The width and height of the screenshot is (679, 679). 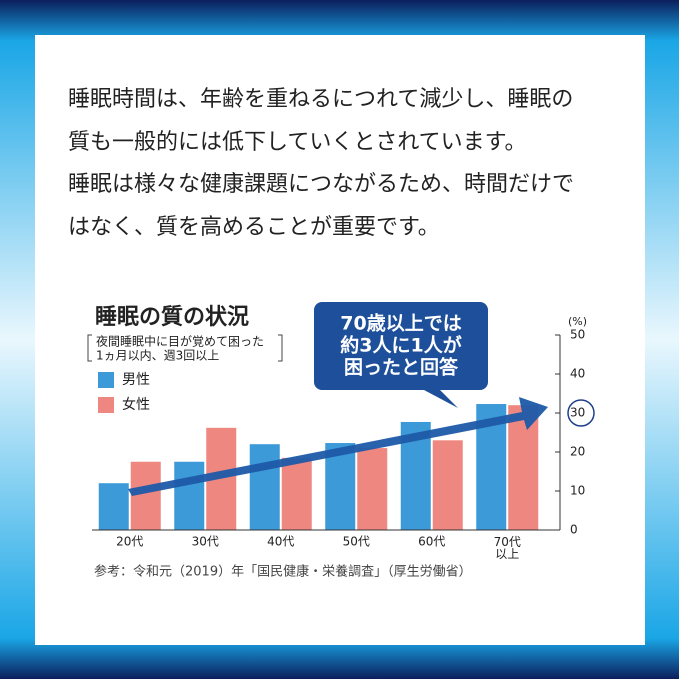 What do you see at coordinates (205, 542) in the screenshot?
I see `x-tick-label: 30代` at bounding box center [205, 542].